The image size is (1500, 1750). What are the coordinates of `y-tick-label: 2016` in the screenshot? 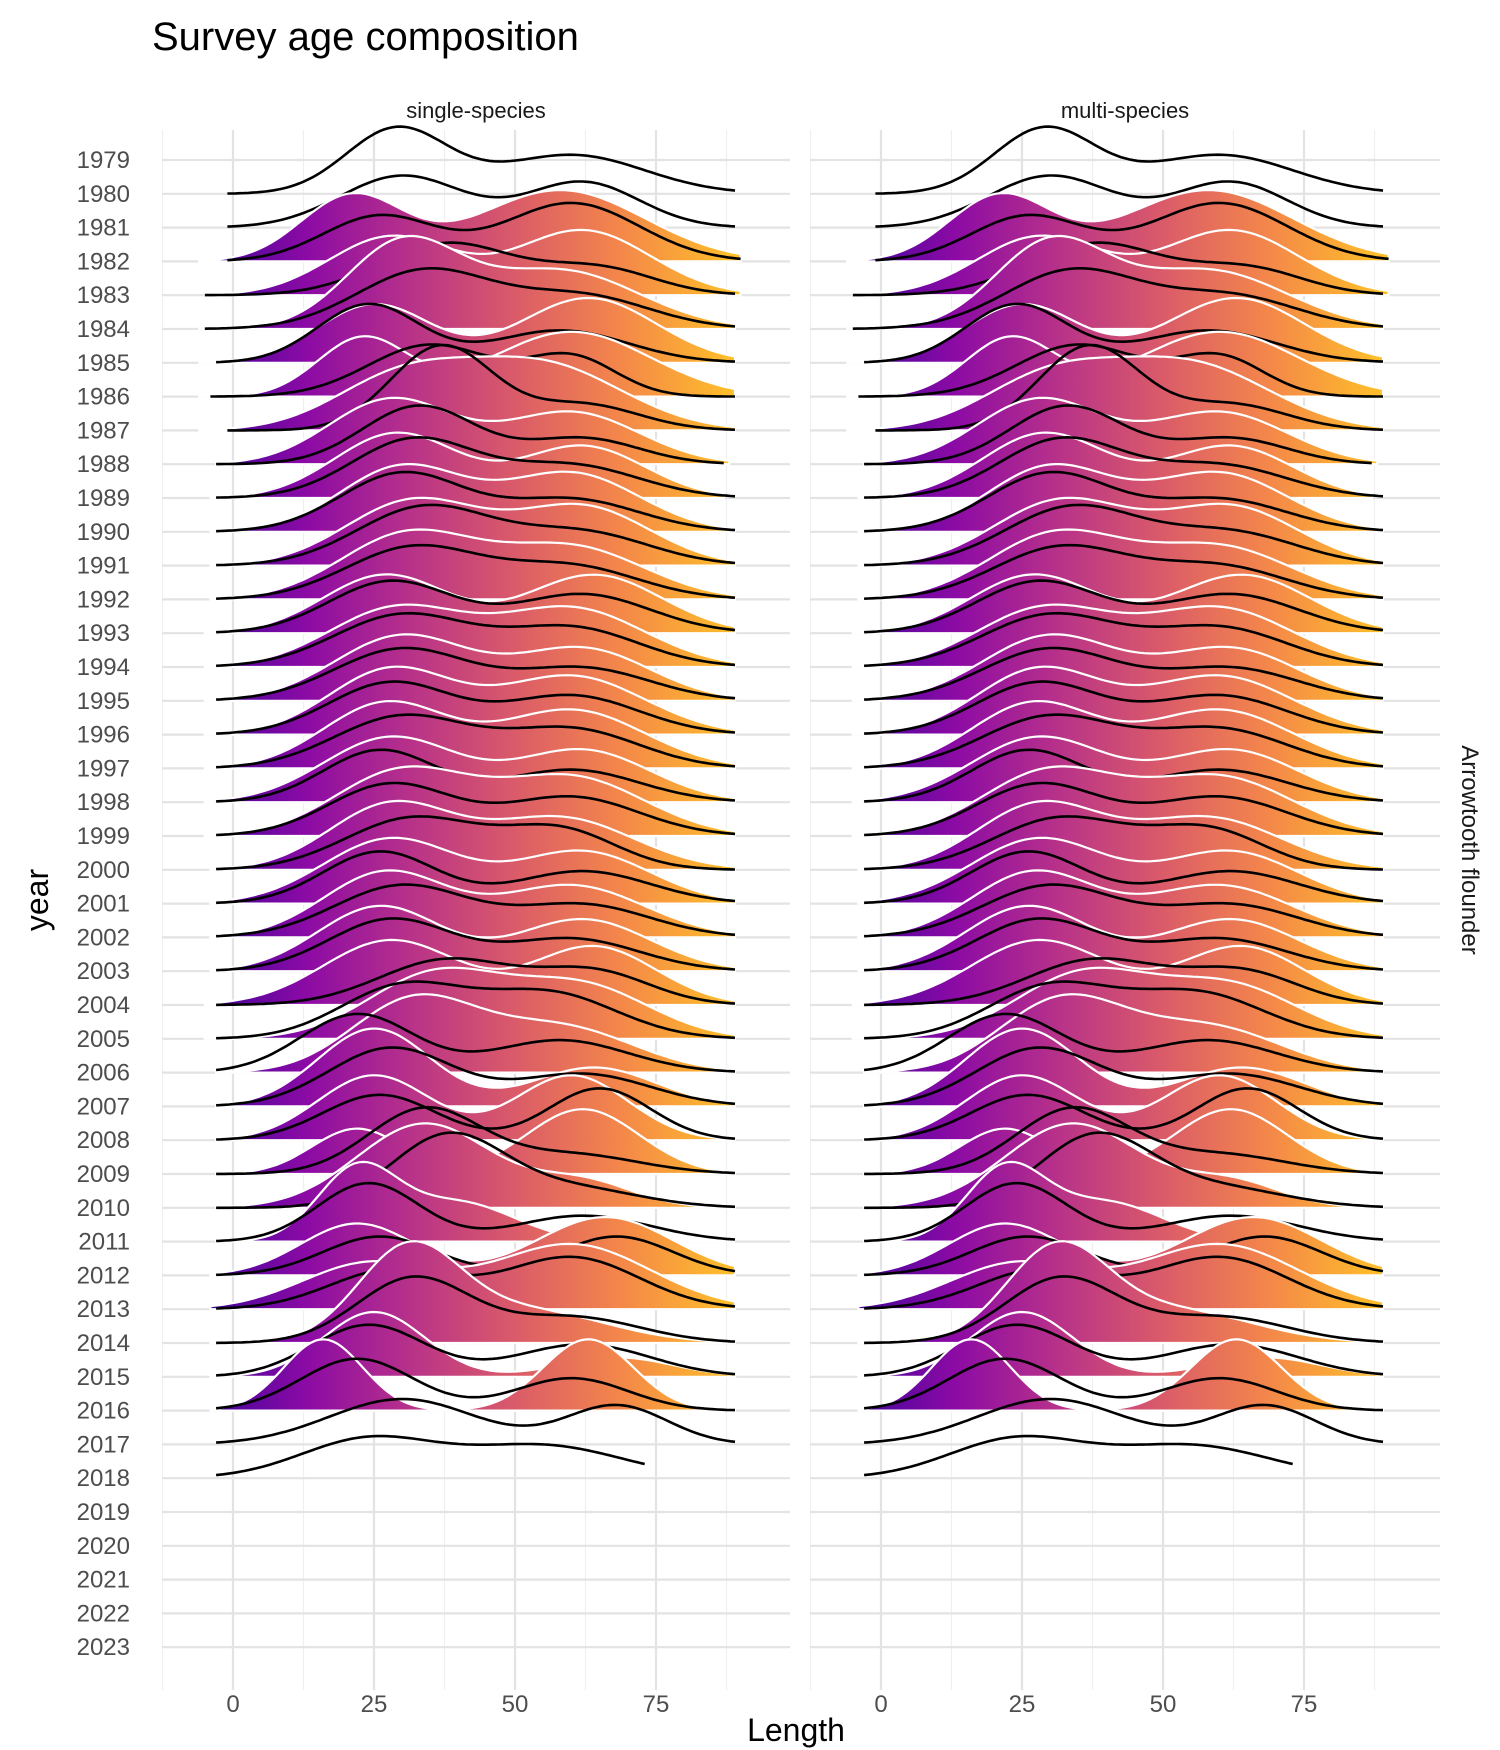 It's located at (103, 1411).